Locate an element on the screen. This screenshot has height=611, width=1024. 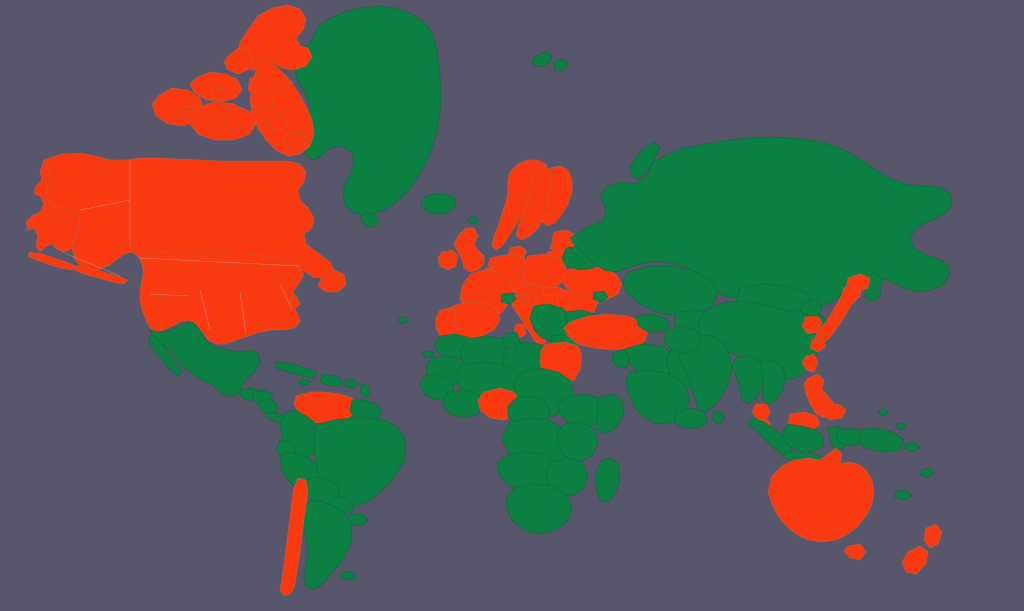
island-new-zealand-south is located at coordinates (915, 560).